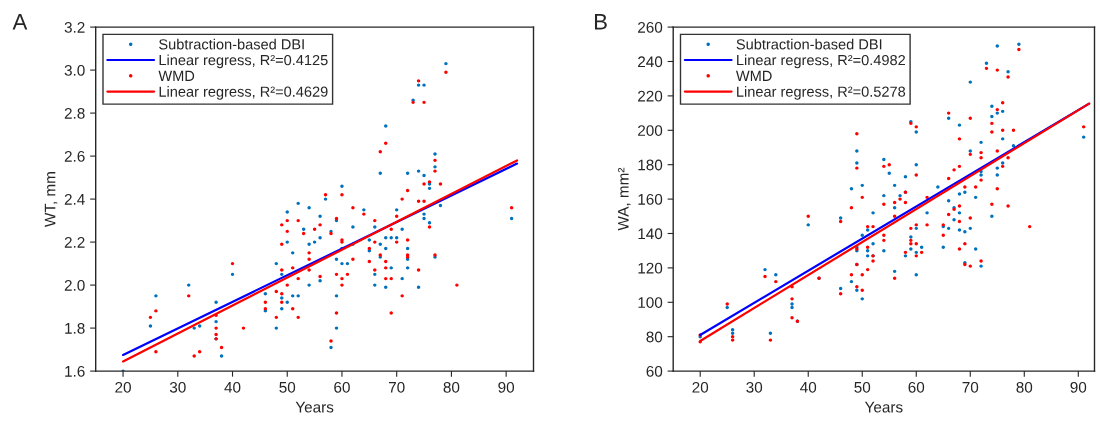 This screenshot has width=1100, height=430. I want to click on y-tick-label: 240, so click(650, 62).